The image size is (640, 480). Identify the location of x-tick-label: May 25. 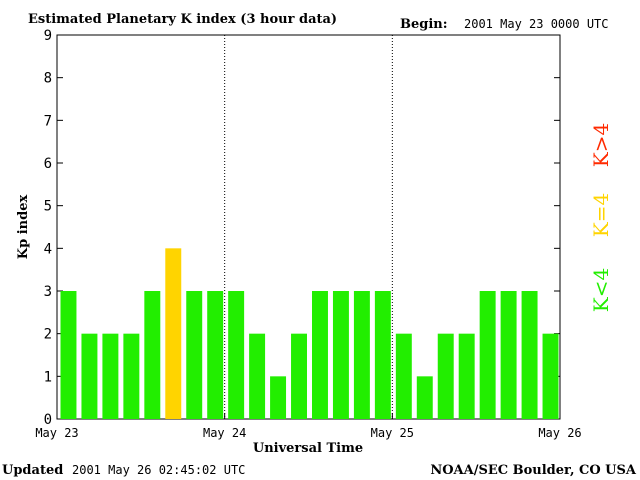
(392, 433).